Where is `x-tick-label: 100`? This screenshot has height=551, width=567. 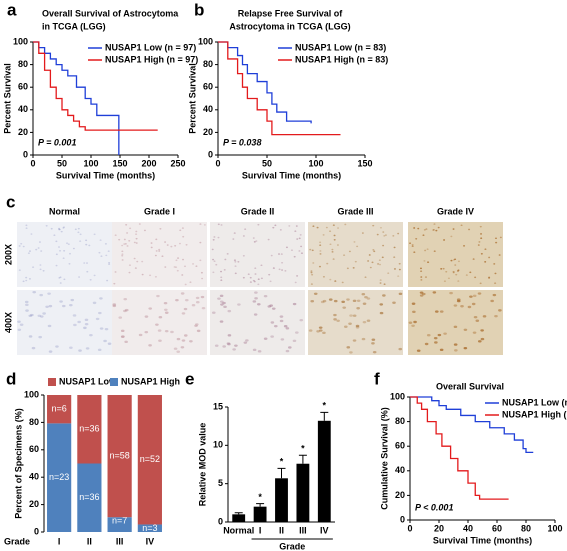 x-tick-label: 100 is located at coordinates (315, 163).